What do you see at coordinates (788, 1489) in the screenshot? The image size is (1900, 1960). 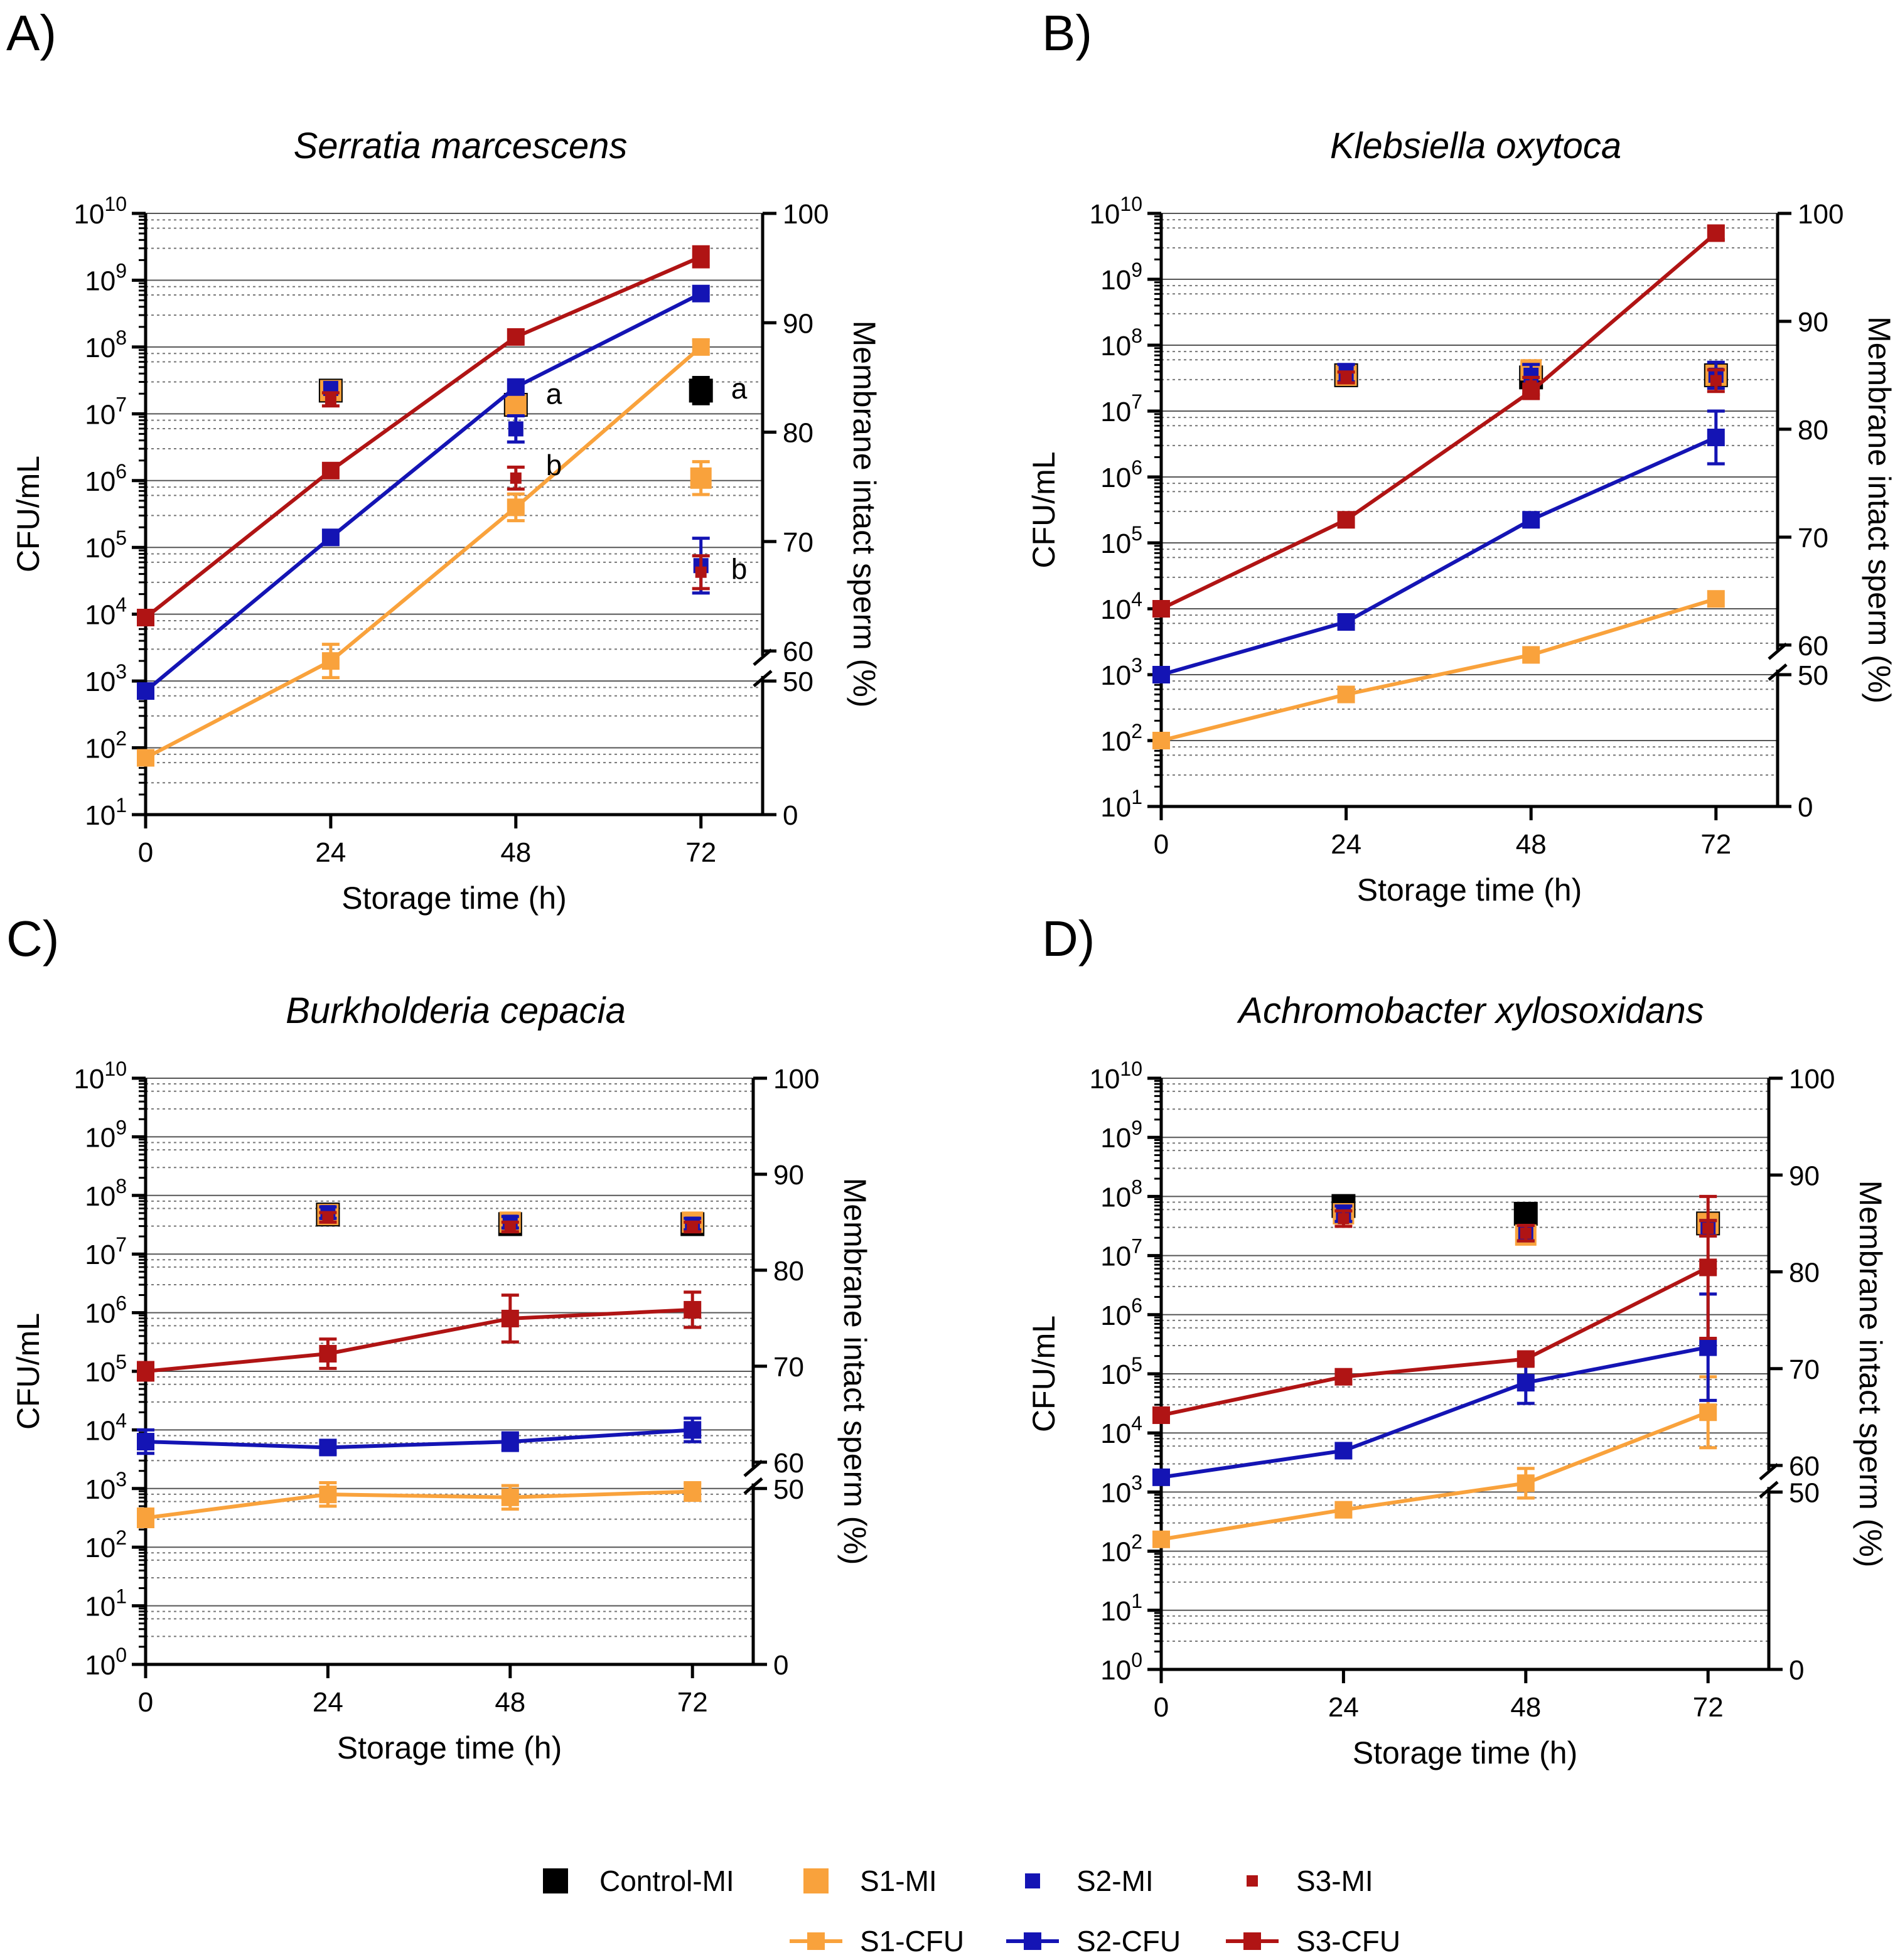 I see `y2-tick-label: 50` at bounding box center [788, 1489].